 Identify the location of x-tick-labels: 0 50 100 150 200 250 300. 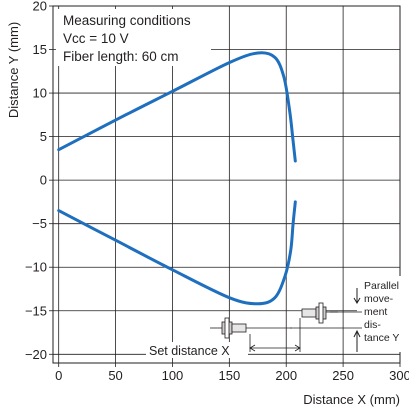
(232, 373).